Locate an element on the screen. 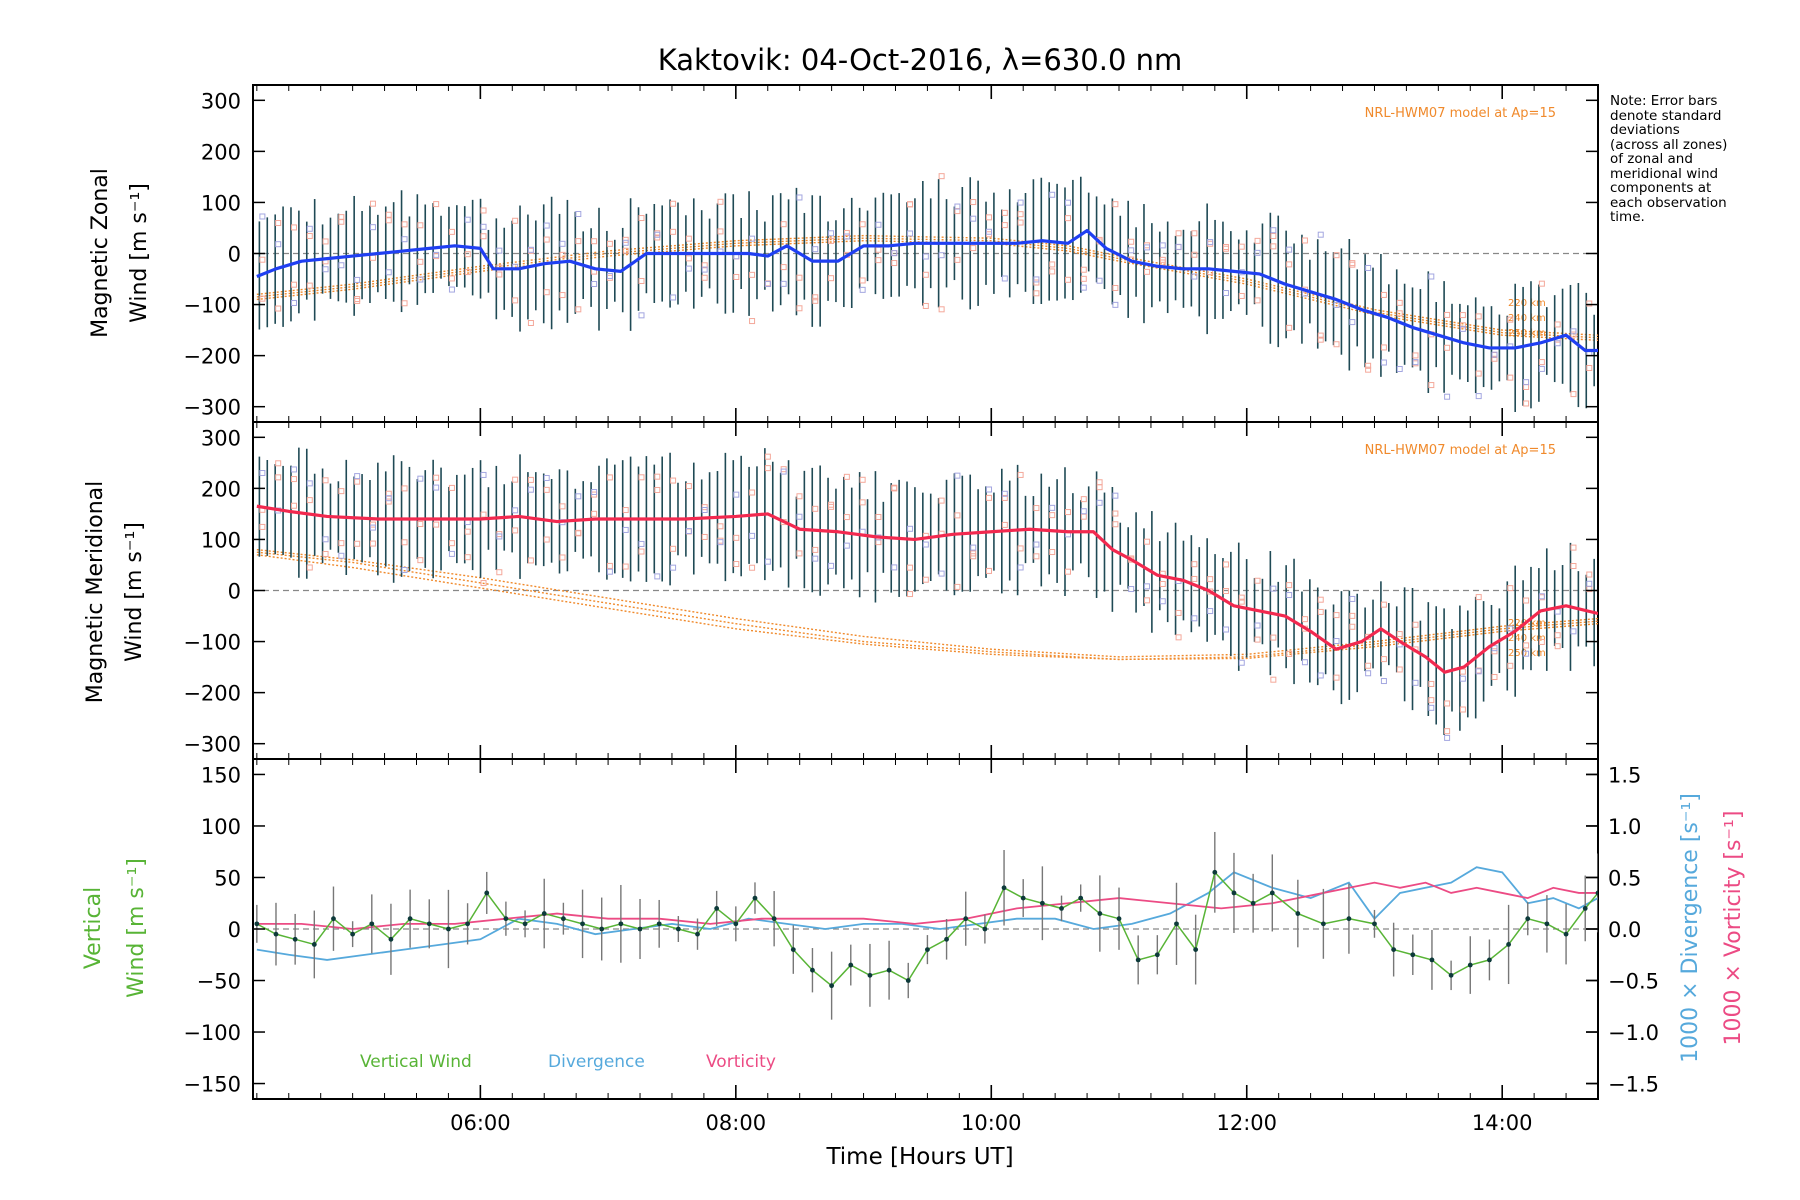  ytick-label: −100 is located at coordinates (212, 643).